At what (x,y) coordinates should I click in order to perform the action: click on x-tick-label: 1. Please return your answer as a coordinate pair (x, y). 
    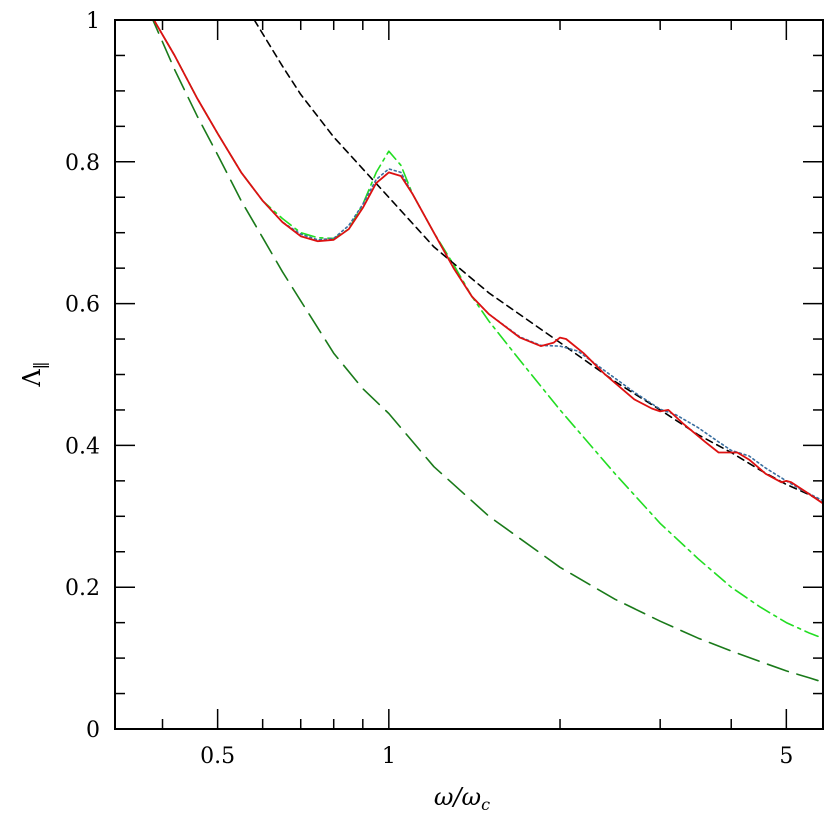
    Looking at the image, I should click on (389, 756).